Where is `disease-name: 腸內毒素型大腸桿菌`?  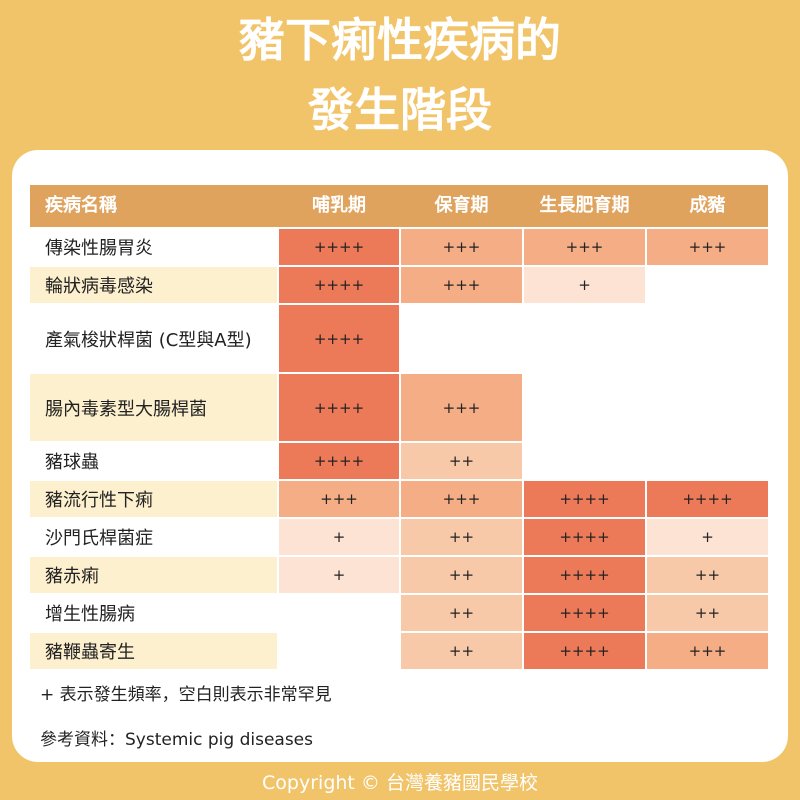
disease-name: 腸內毒素型大腸桿菌 is located at coordinates (126, 409).